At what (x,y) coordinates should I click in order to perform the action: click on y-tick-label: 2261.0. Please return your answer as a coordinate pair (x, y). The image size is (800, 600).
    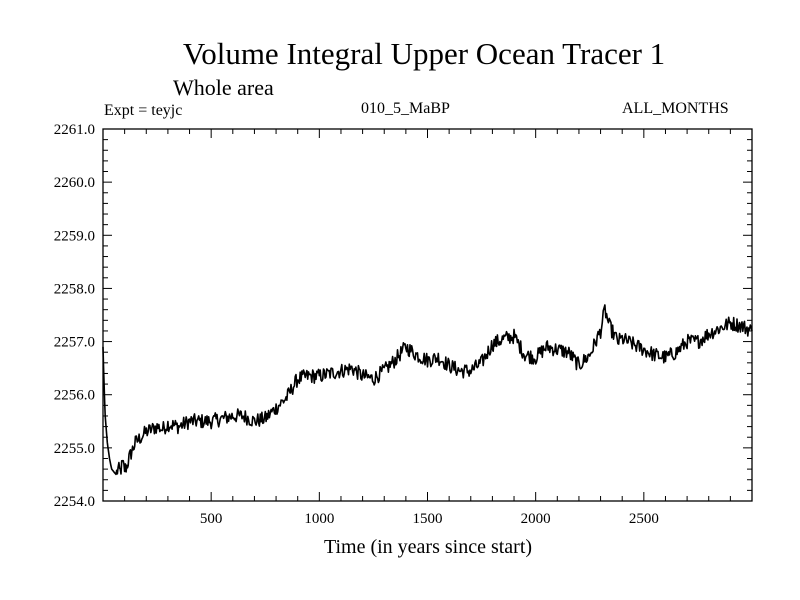
    Looking at the image, I should click on (74, 130).